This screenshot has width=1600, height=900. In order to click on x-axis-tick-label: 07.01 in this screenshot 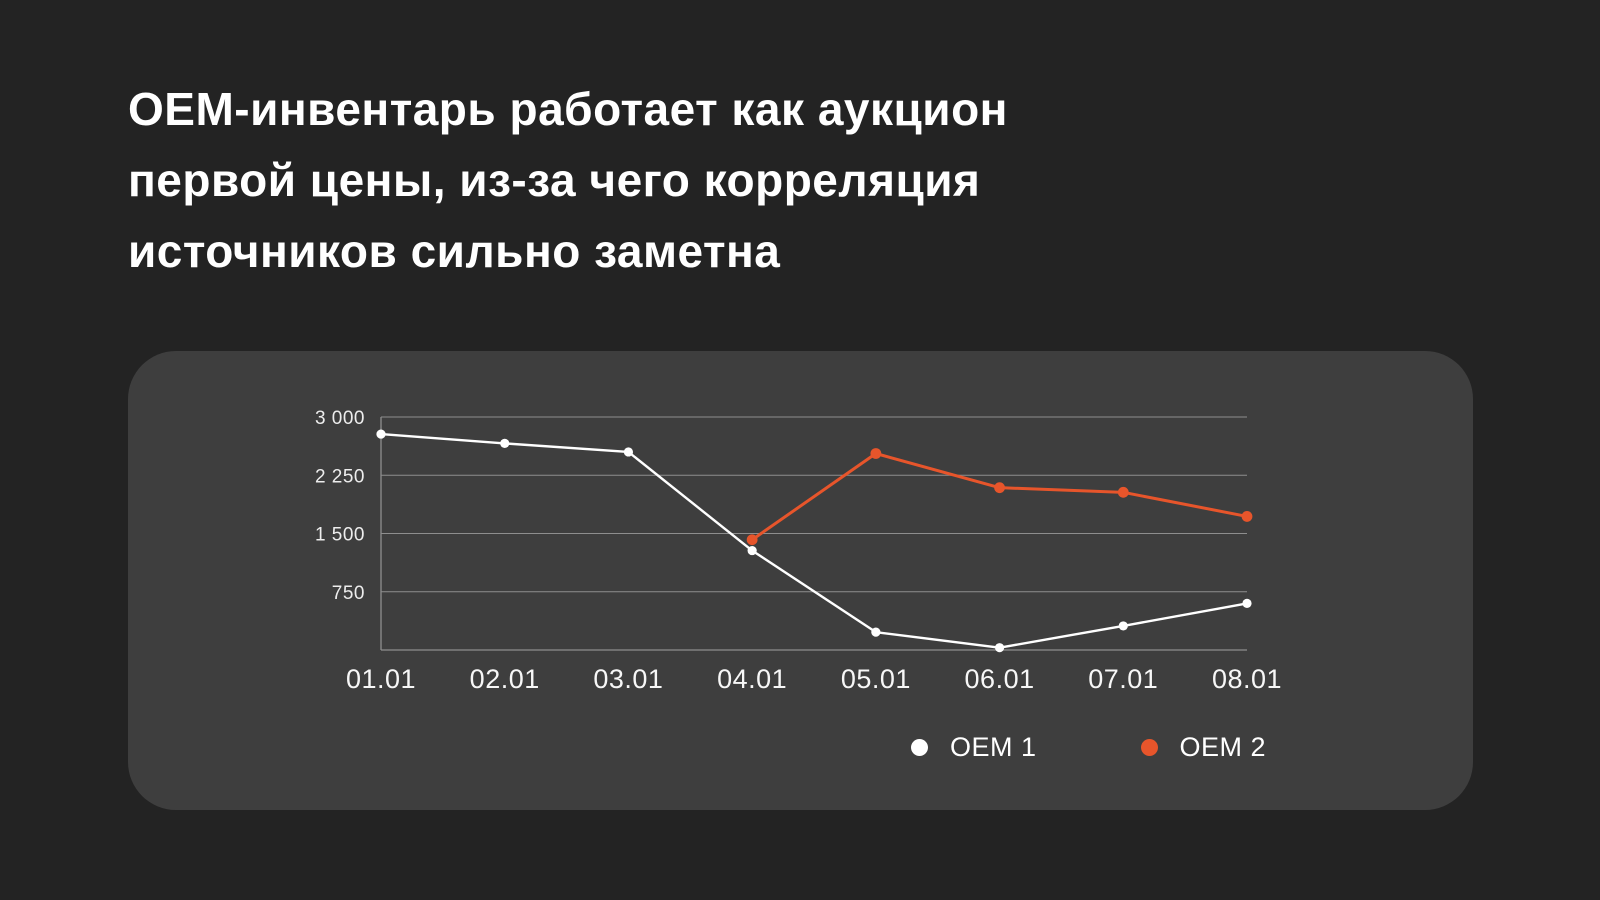, I will do `click(1123, 679)`.